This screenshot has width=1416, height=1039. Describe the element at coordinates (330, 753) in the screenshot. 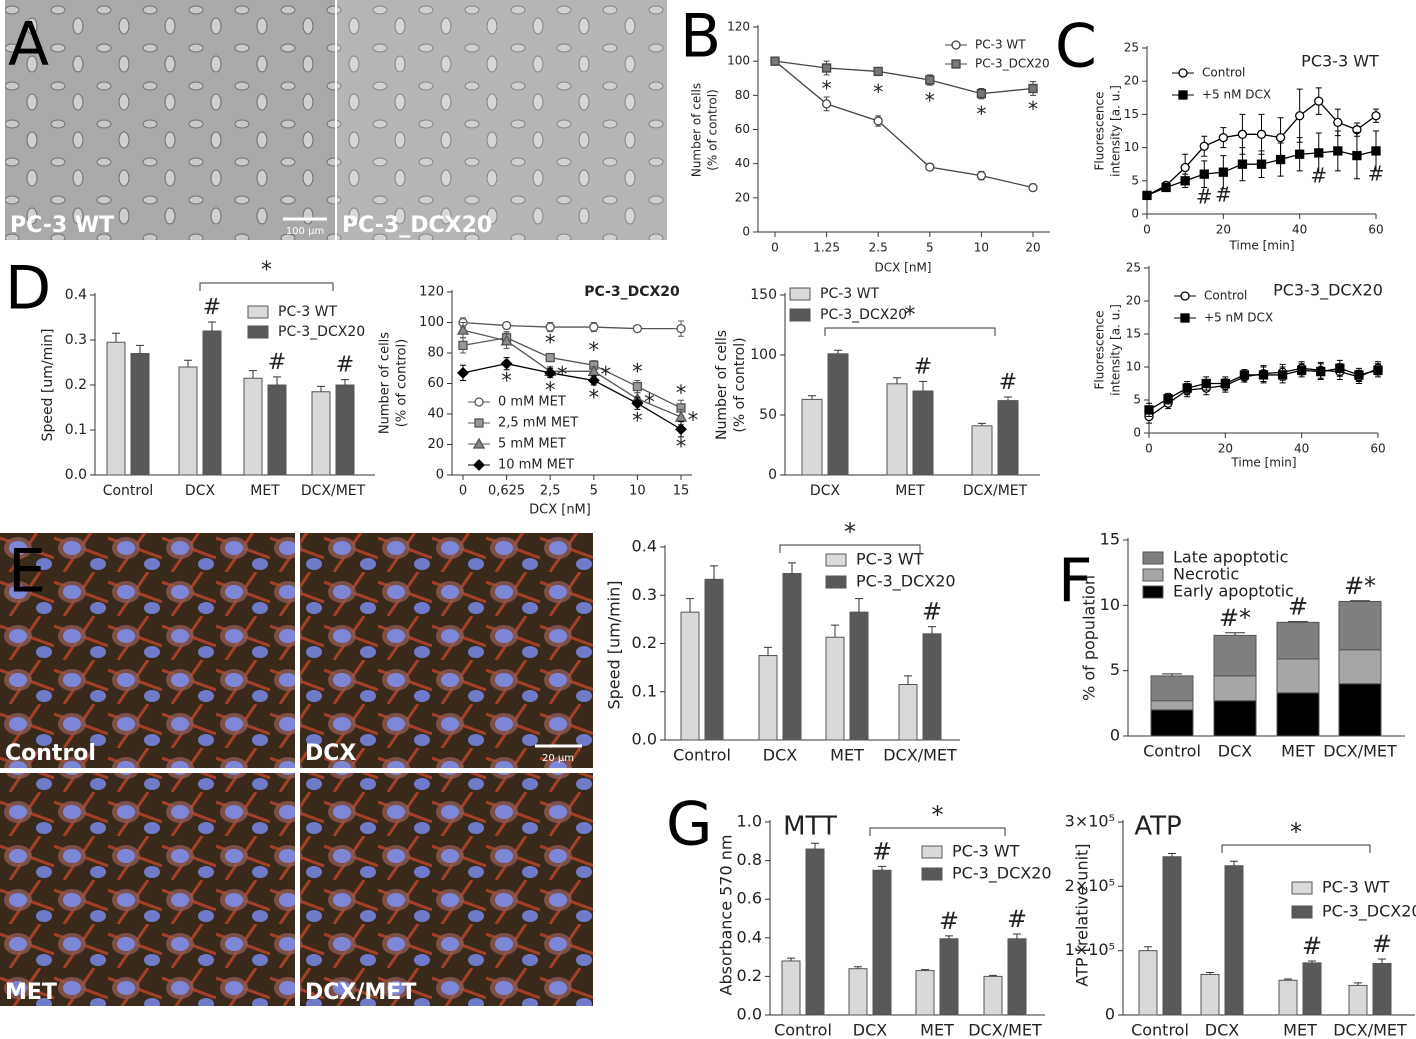

I see `micrograph-label: DCX` at that location.